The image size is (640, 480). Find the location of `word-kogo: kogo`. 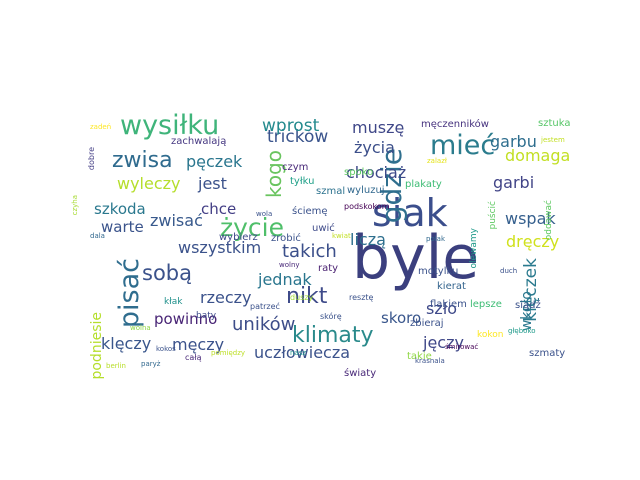

word-kogo: kogo is located at coordinates (274, 174).